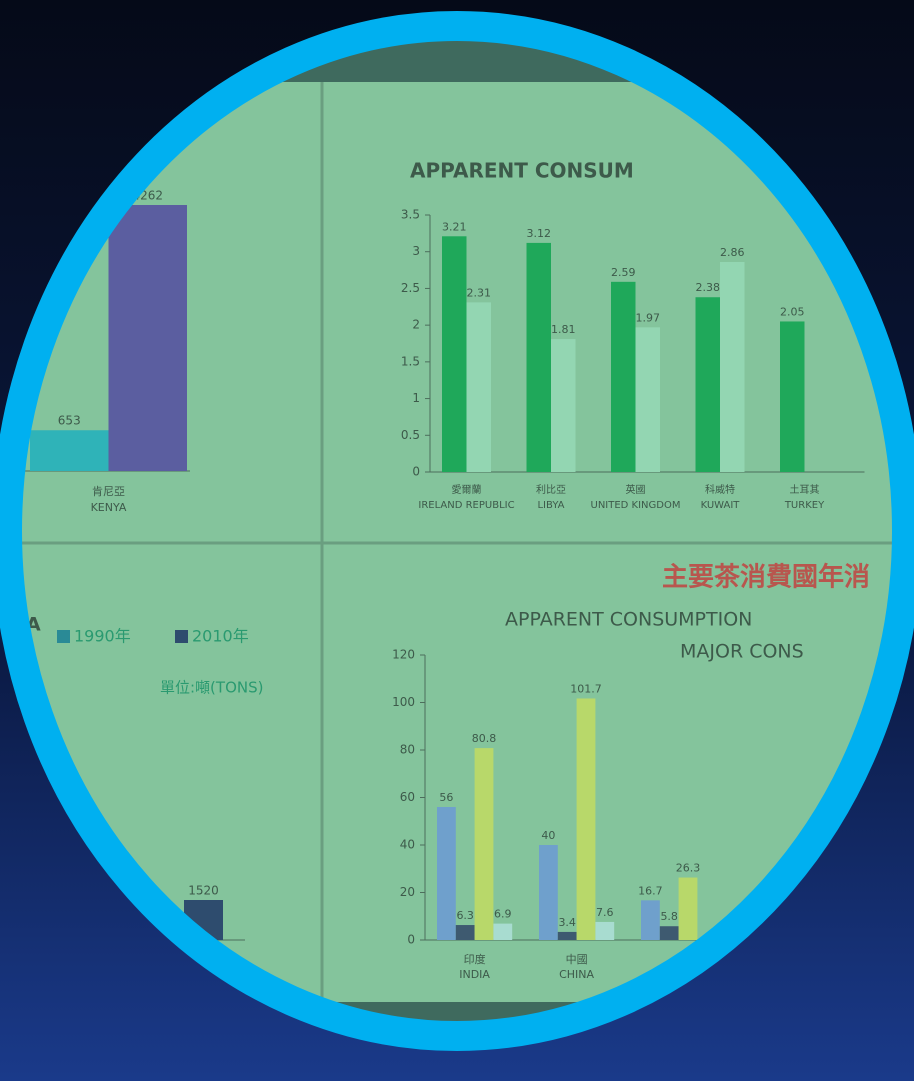 The height and width of the screenshot is (1085, 914). Describe the element at coordinates (69, 421) in the screenshot. I see `data-label: 653` at that location.